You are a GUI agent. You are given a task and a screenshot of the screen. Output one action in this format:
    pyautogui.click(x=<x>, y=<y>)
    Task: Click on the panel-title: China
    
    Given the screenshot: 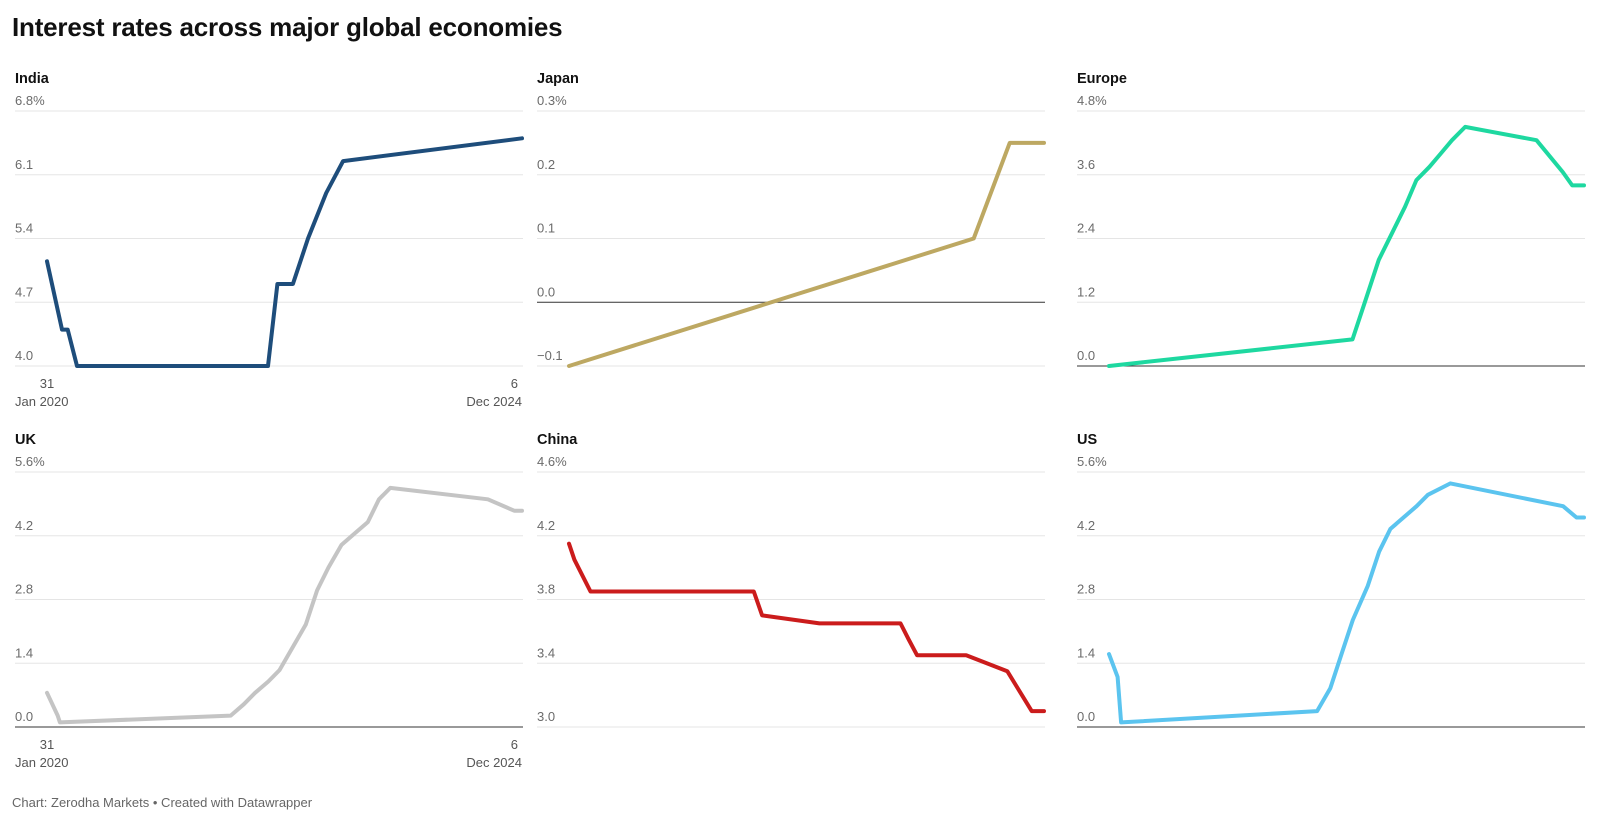 What is the action you would take?
    pyautogui.click(x=557, y=440)
    